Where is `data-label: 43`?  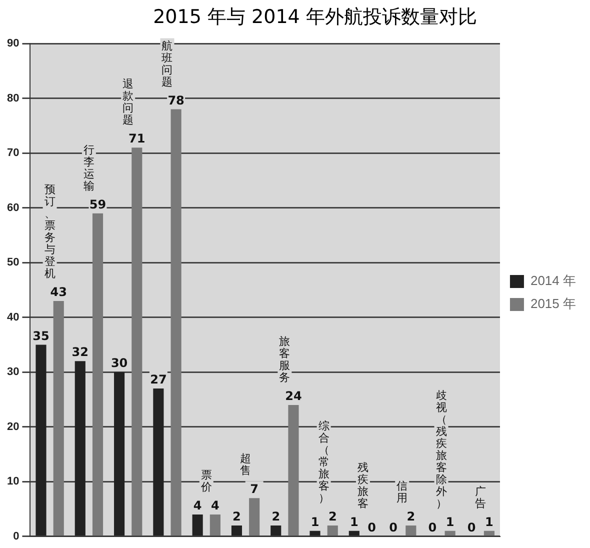
data-label: 43 is located at coordinates (58, 291).